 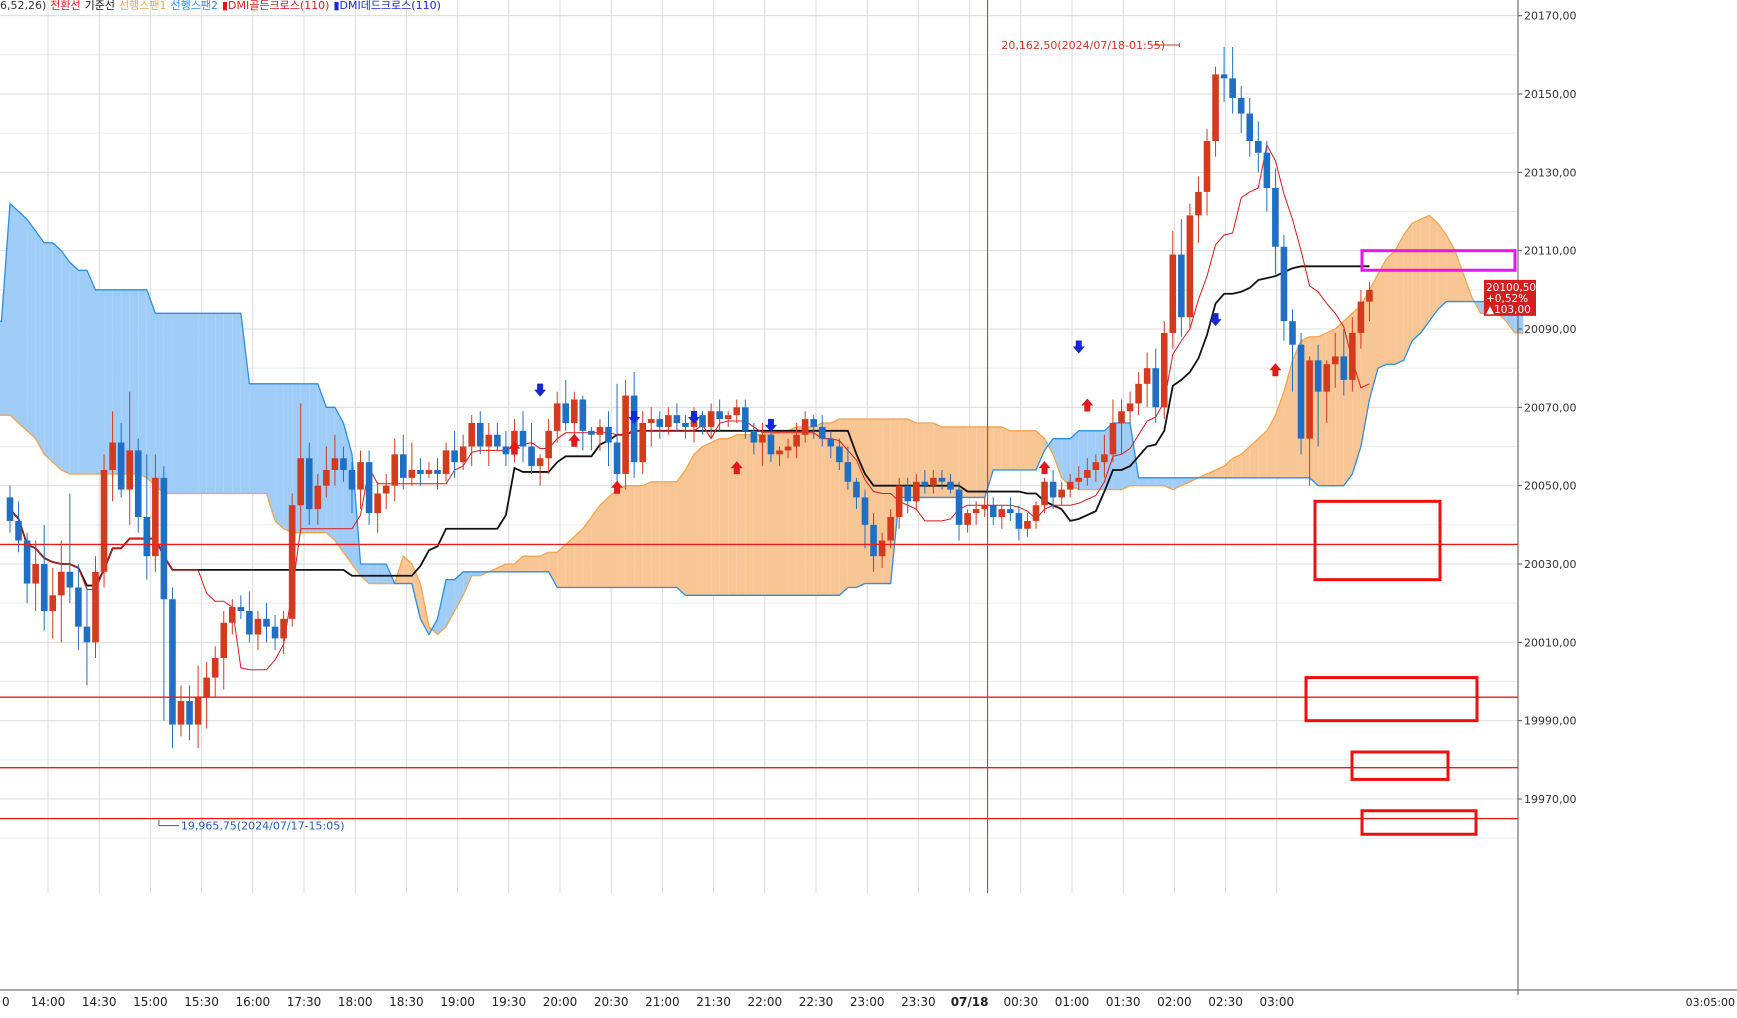 What do you see at coordinates (1021, 1002) in the screenshot?
I see `x-tick-label: 00:30` at bounding box center [1021, 1002].